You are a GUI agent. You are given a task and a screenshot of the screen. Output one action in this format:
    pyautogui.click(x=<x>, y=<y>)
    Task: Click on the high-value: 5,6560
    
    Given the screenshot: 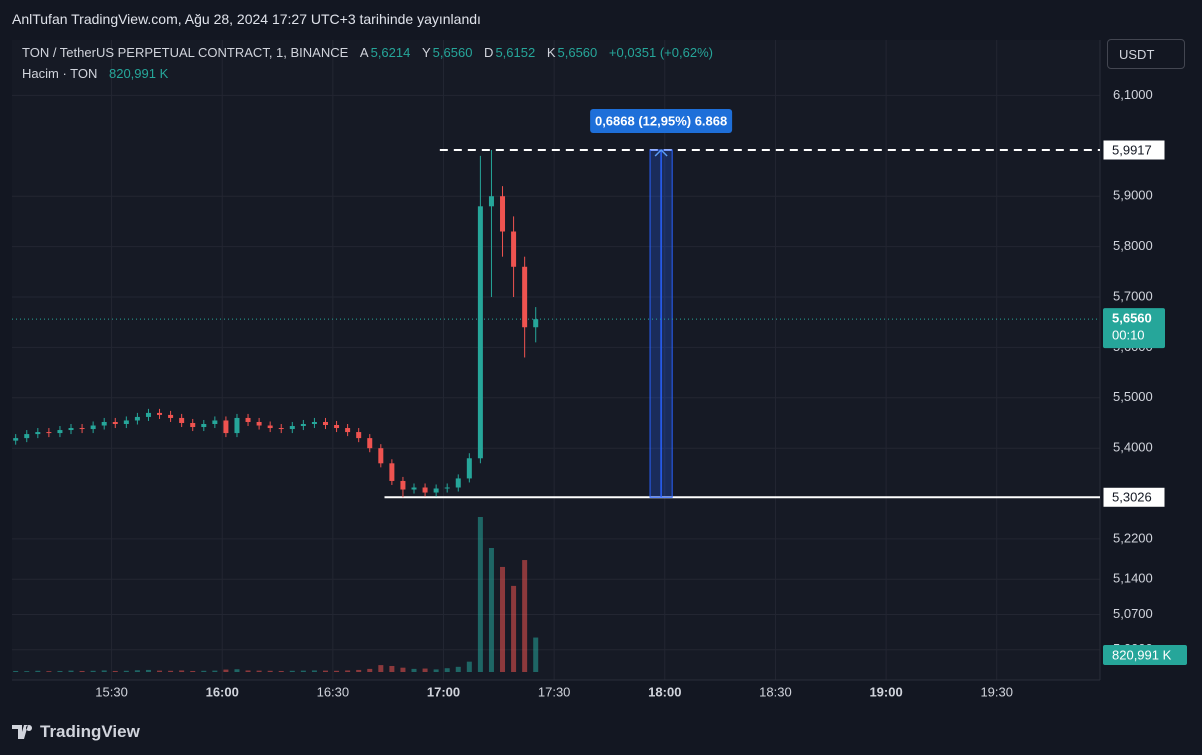 What is the action you would take?
    pyautogui.click(x=452, y=52)
    